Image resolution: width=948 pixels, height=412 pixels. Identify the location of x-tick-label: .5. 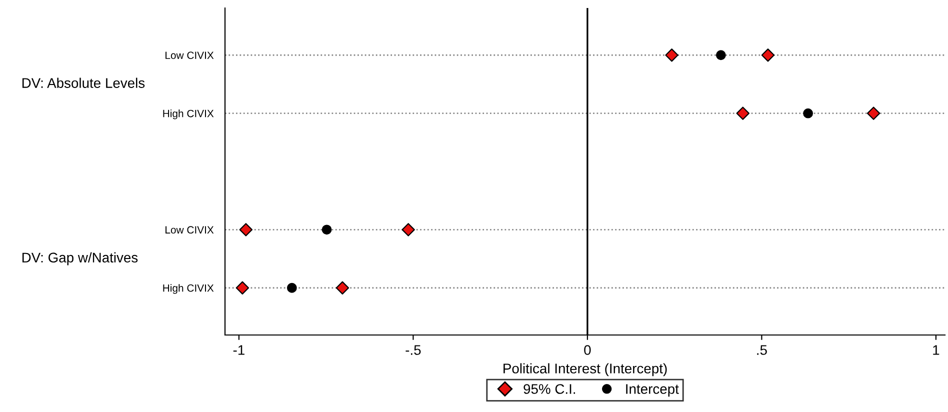
(762, 350).